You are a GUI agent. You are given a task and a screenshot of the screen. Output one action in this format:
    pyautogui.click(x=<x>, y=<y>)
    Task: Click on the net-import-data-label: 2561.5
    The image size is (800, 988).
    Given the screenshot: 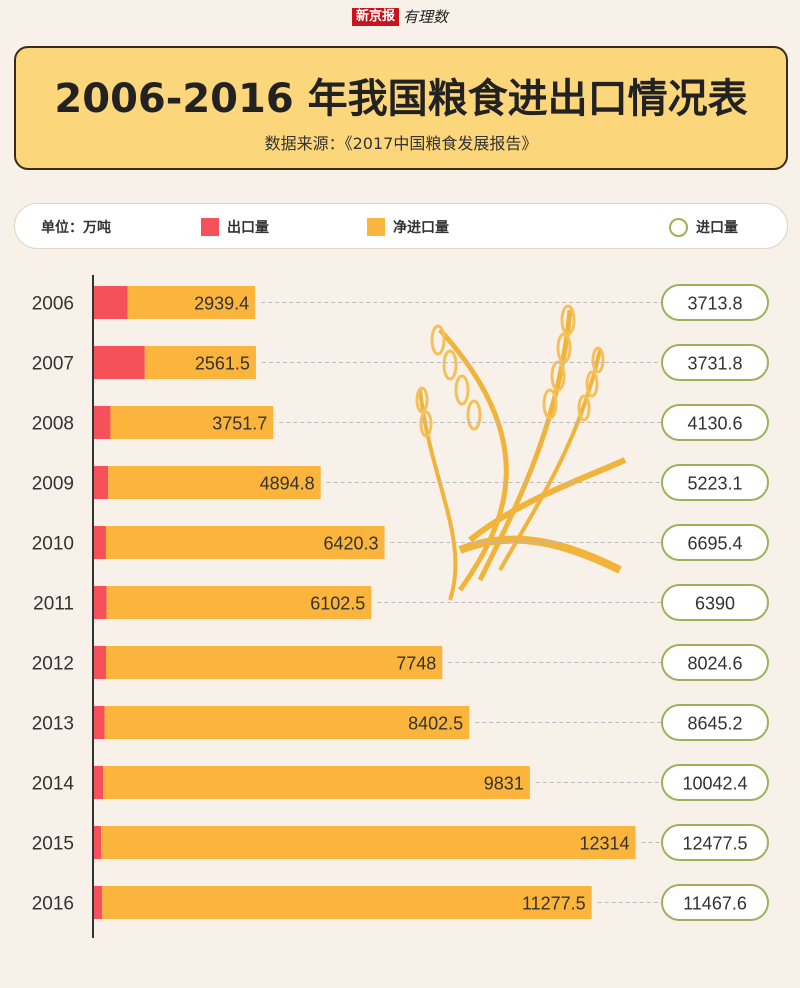 What is the action you would take?
    pyautogui.click(x=222, y=364)
    